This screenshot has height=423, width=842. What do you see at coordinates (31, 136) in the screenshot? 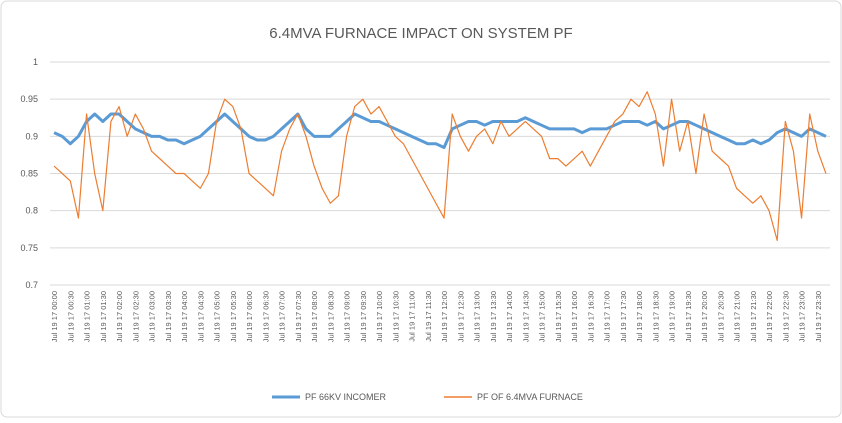
I see `y-tick-label: 0.9` at bounding box center [31, 136].